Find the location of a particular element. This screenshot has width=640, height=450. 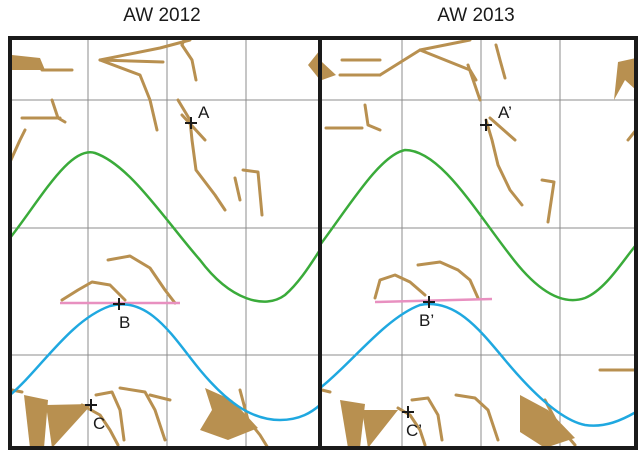

panel-title-aw2013: AW 2013 is located at coordinates (476, 15).